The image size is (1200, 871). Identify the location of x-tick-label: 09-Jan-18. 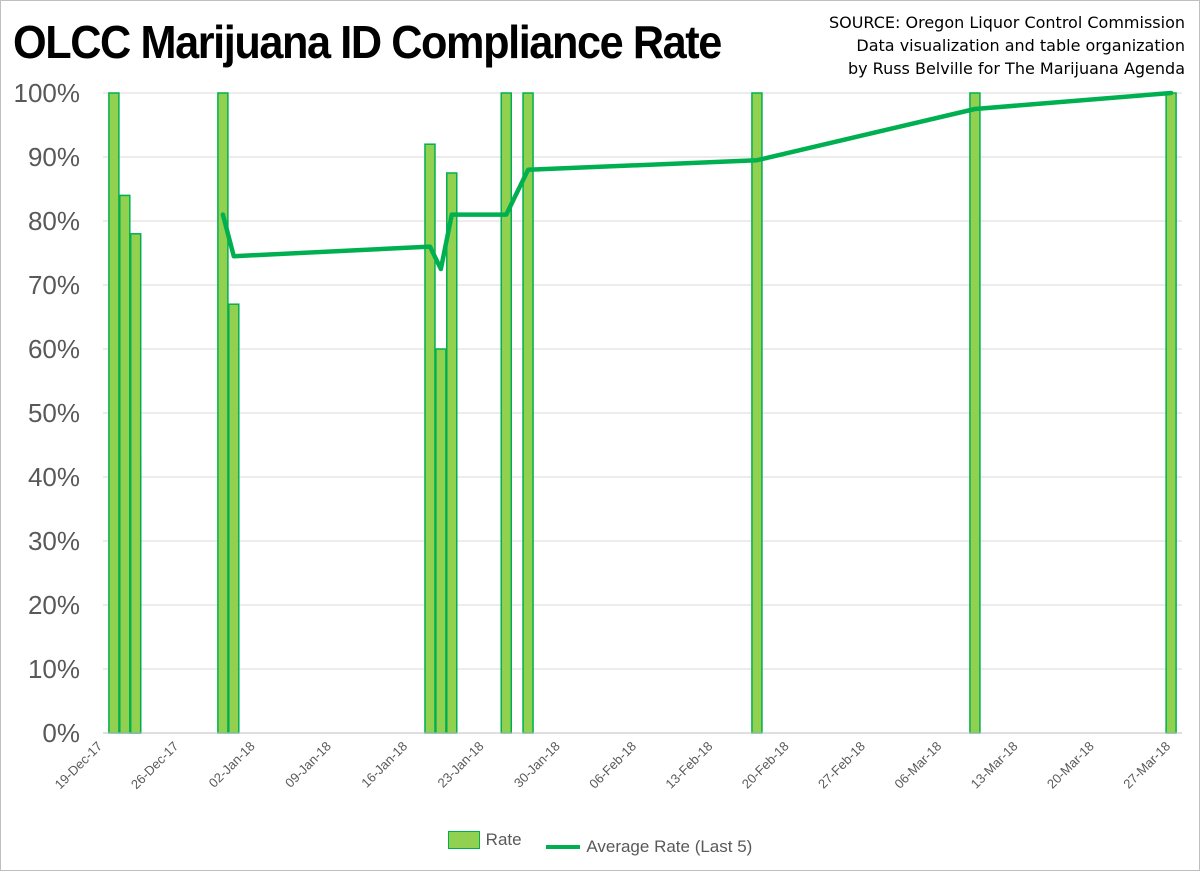
(308, 765).